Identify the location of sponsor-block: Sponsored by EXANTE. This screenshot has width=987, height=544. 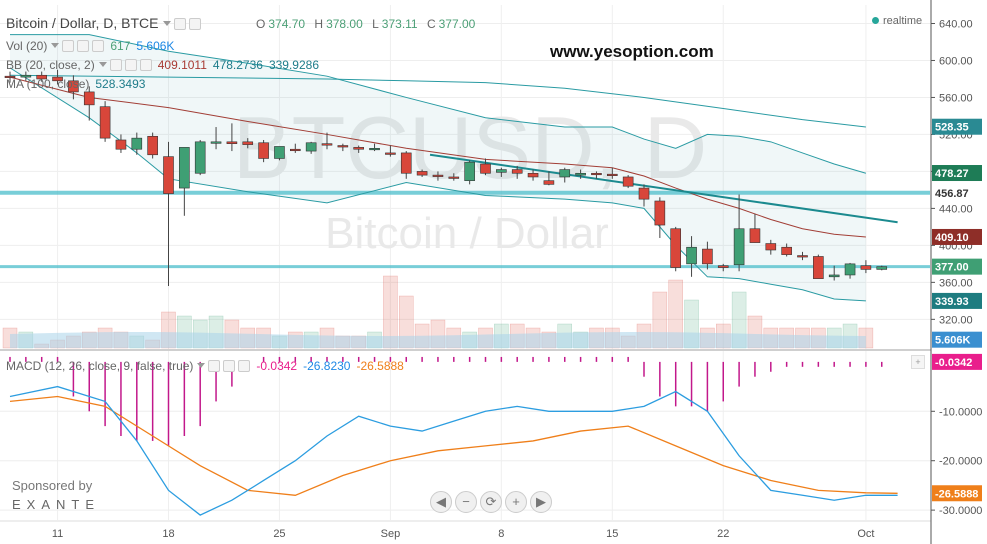
(56, 495).